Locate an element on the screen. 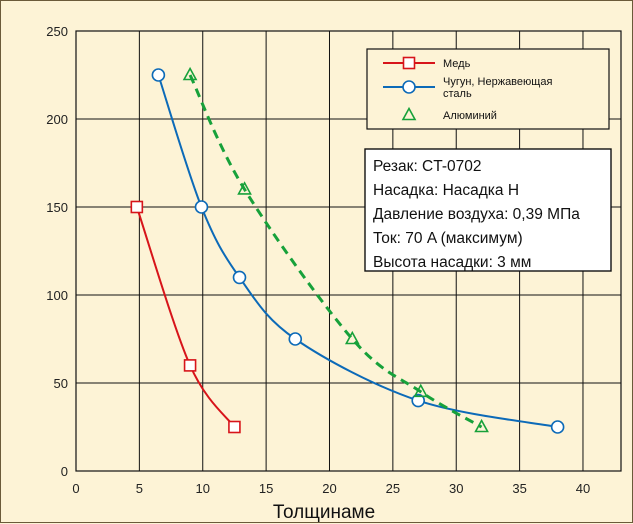  legend-item: Чугун, Нержавеющая сталь is located at coordinates (467, 88).